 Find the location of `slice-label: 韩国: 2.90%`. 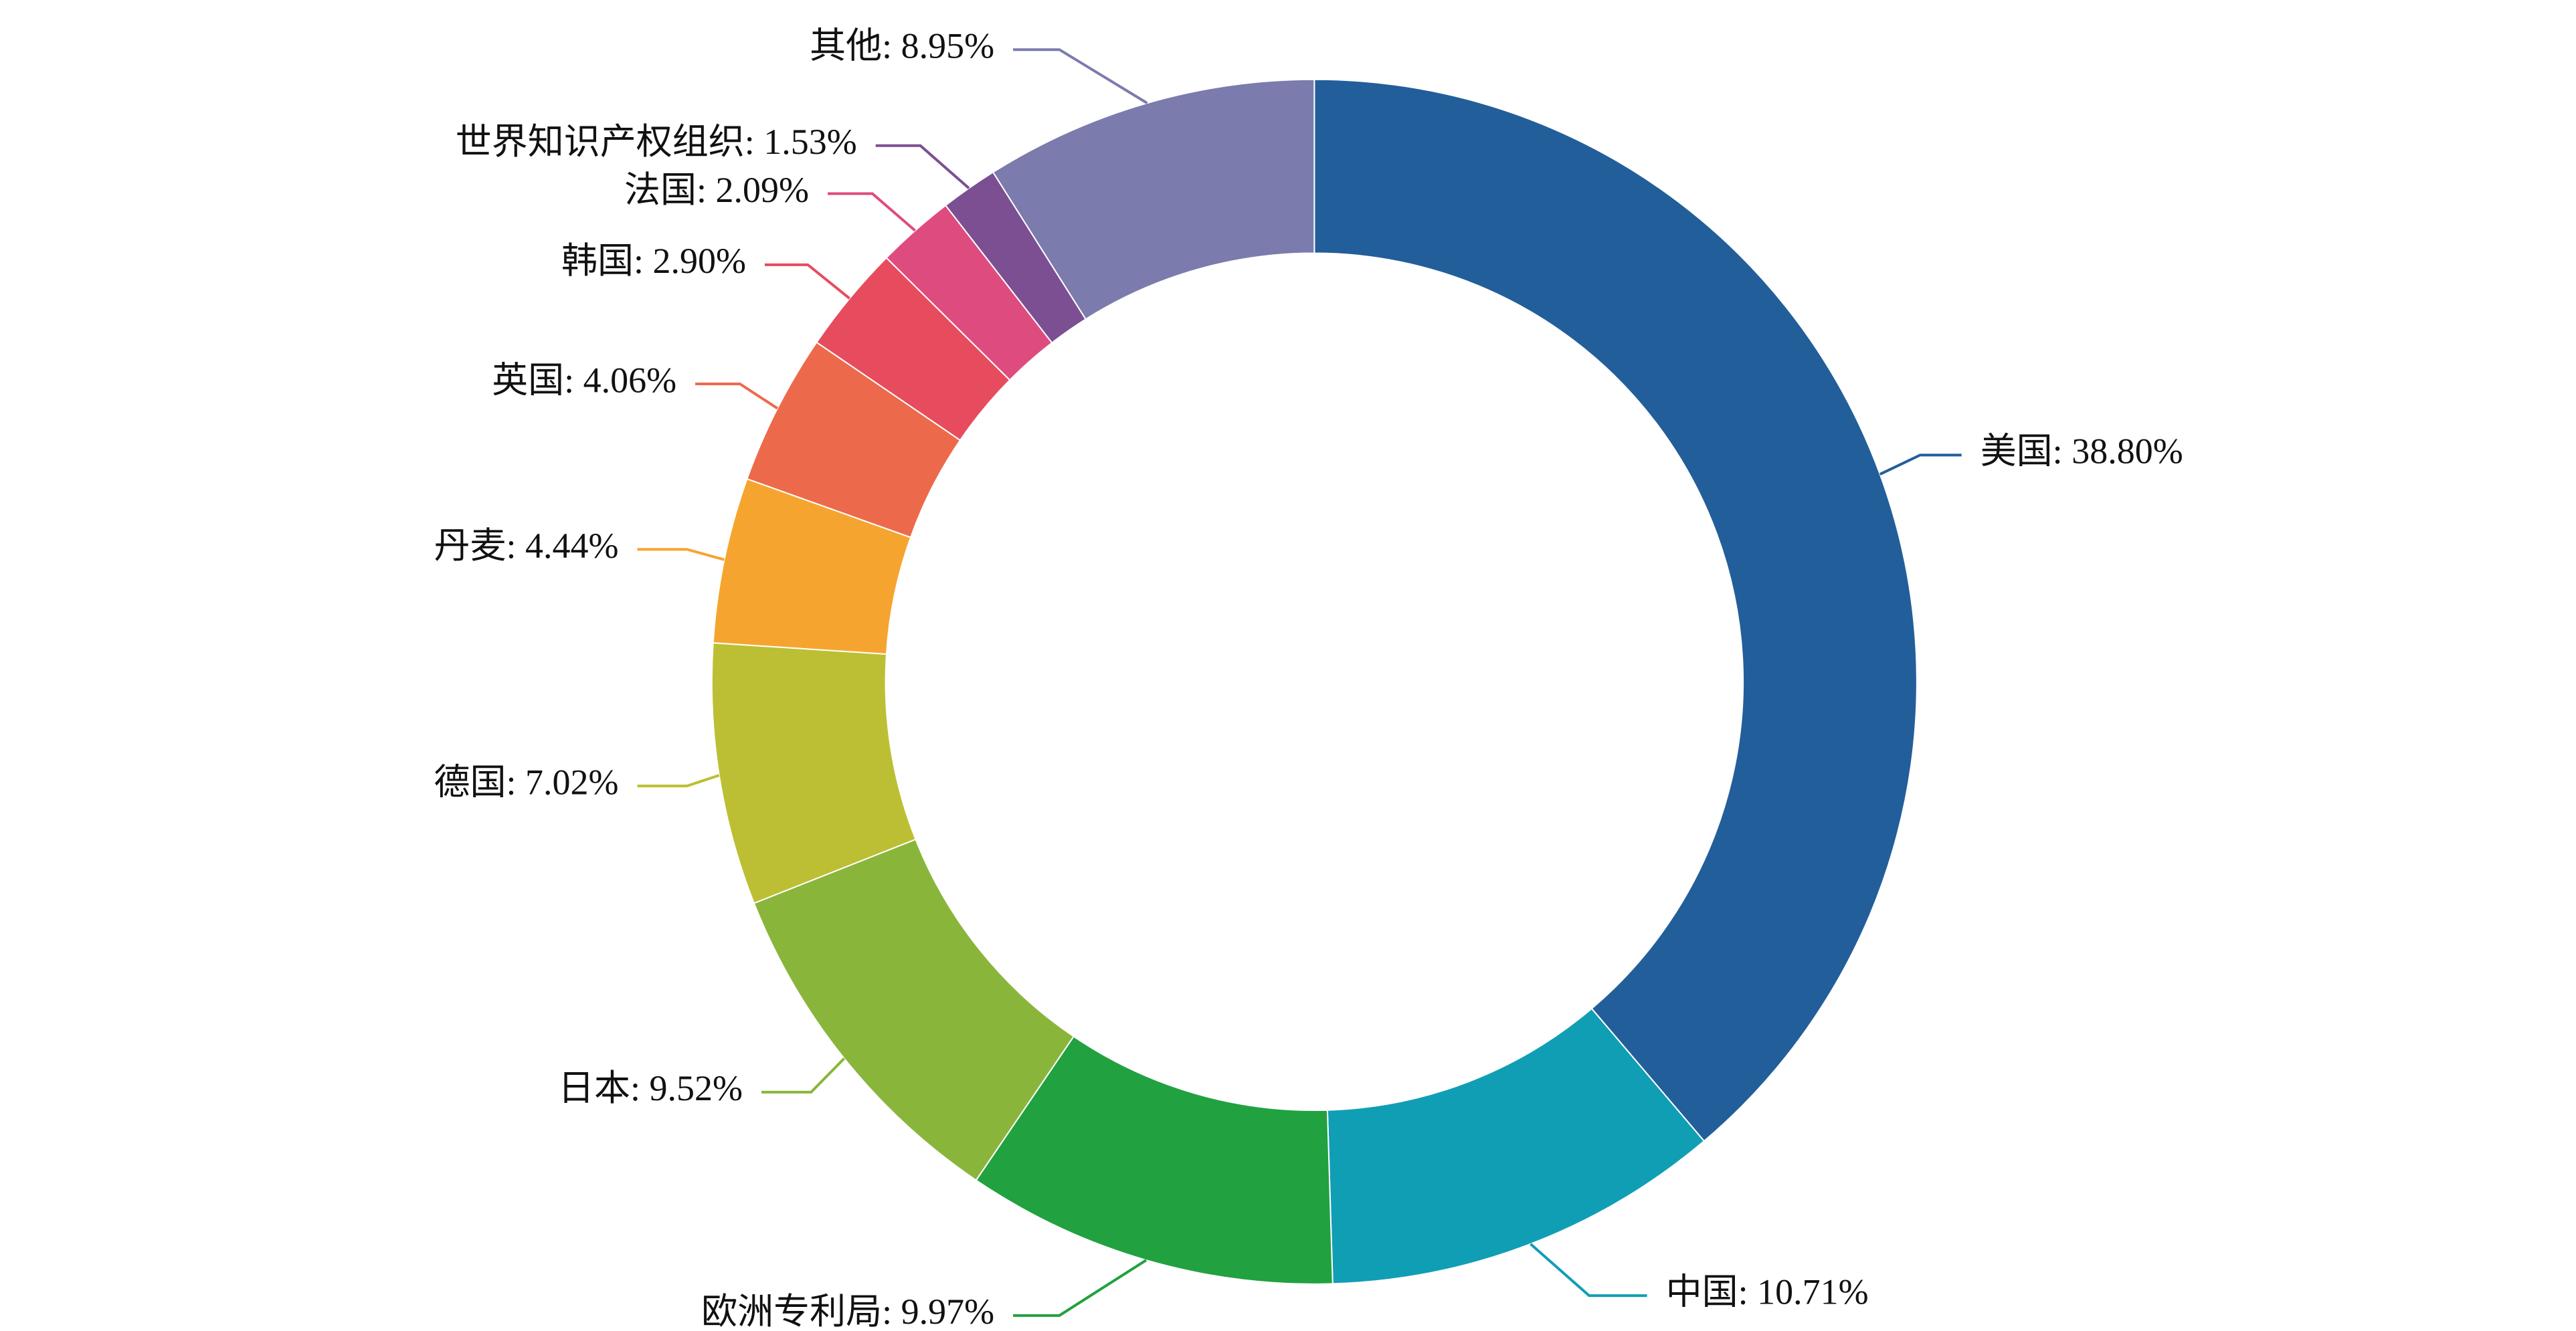

slice-label: 韩国: 2.90% is located at coordinates (653, 261).